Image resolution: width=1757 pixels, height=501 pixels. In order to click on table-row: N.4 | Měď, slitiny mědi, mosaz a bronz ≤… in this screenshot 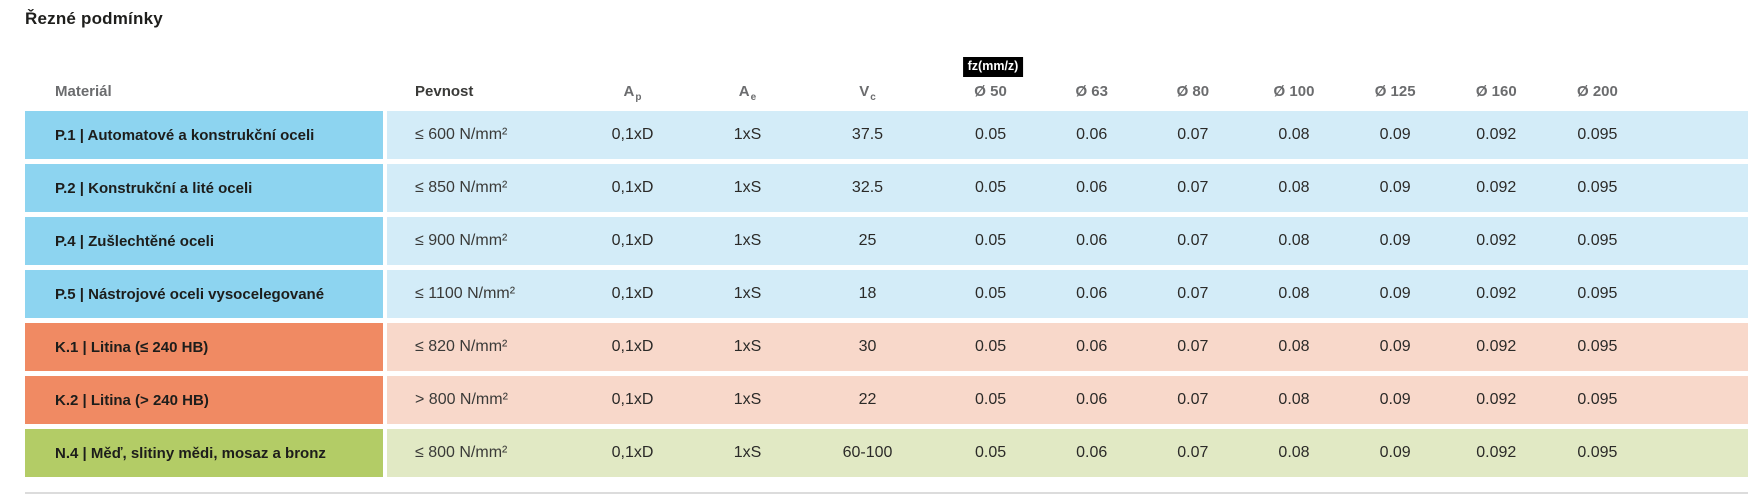, I will do `click(886, 453)`.